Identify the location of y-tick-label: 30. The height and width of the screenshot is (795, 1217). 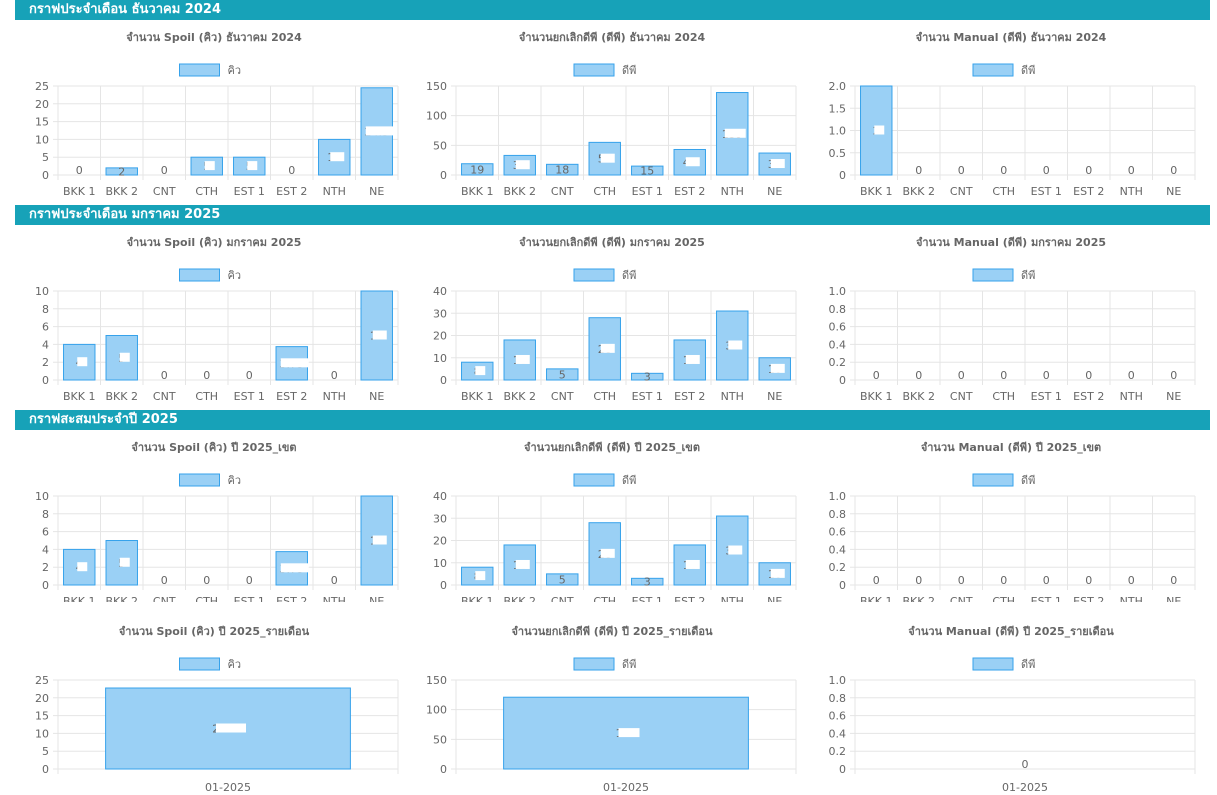
(440, 518).